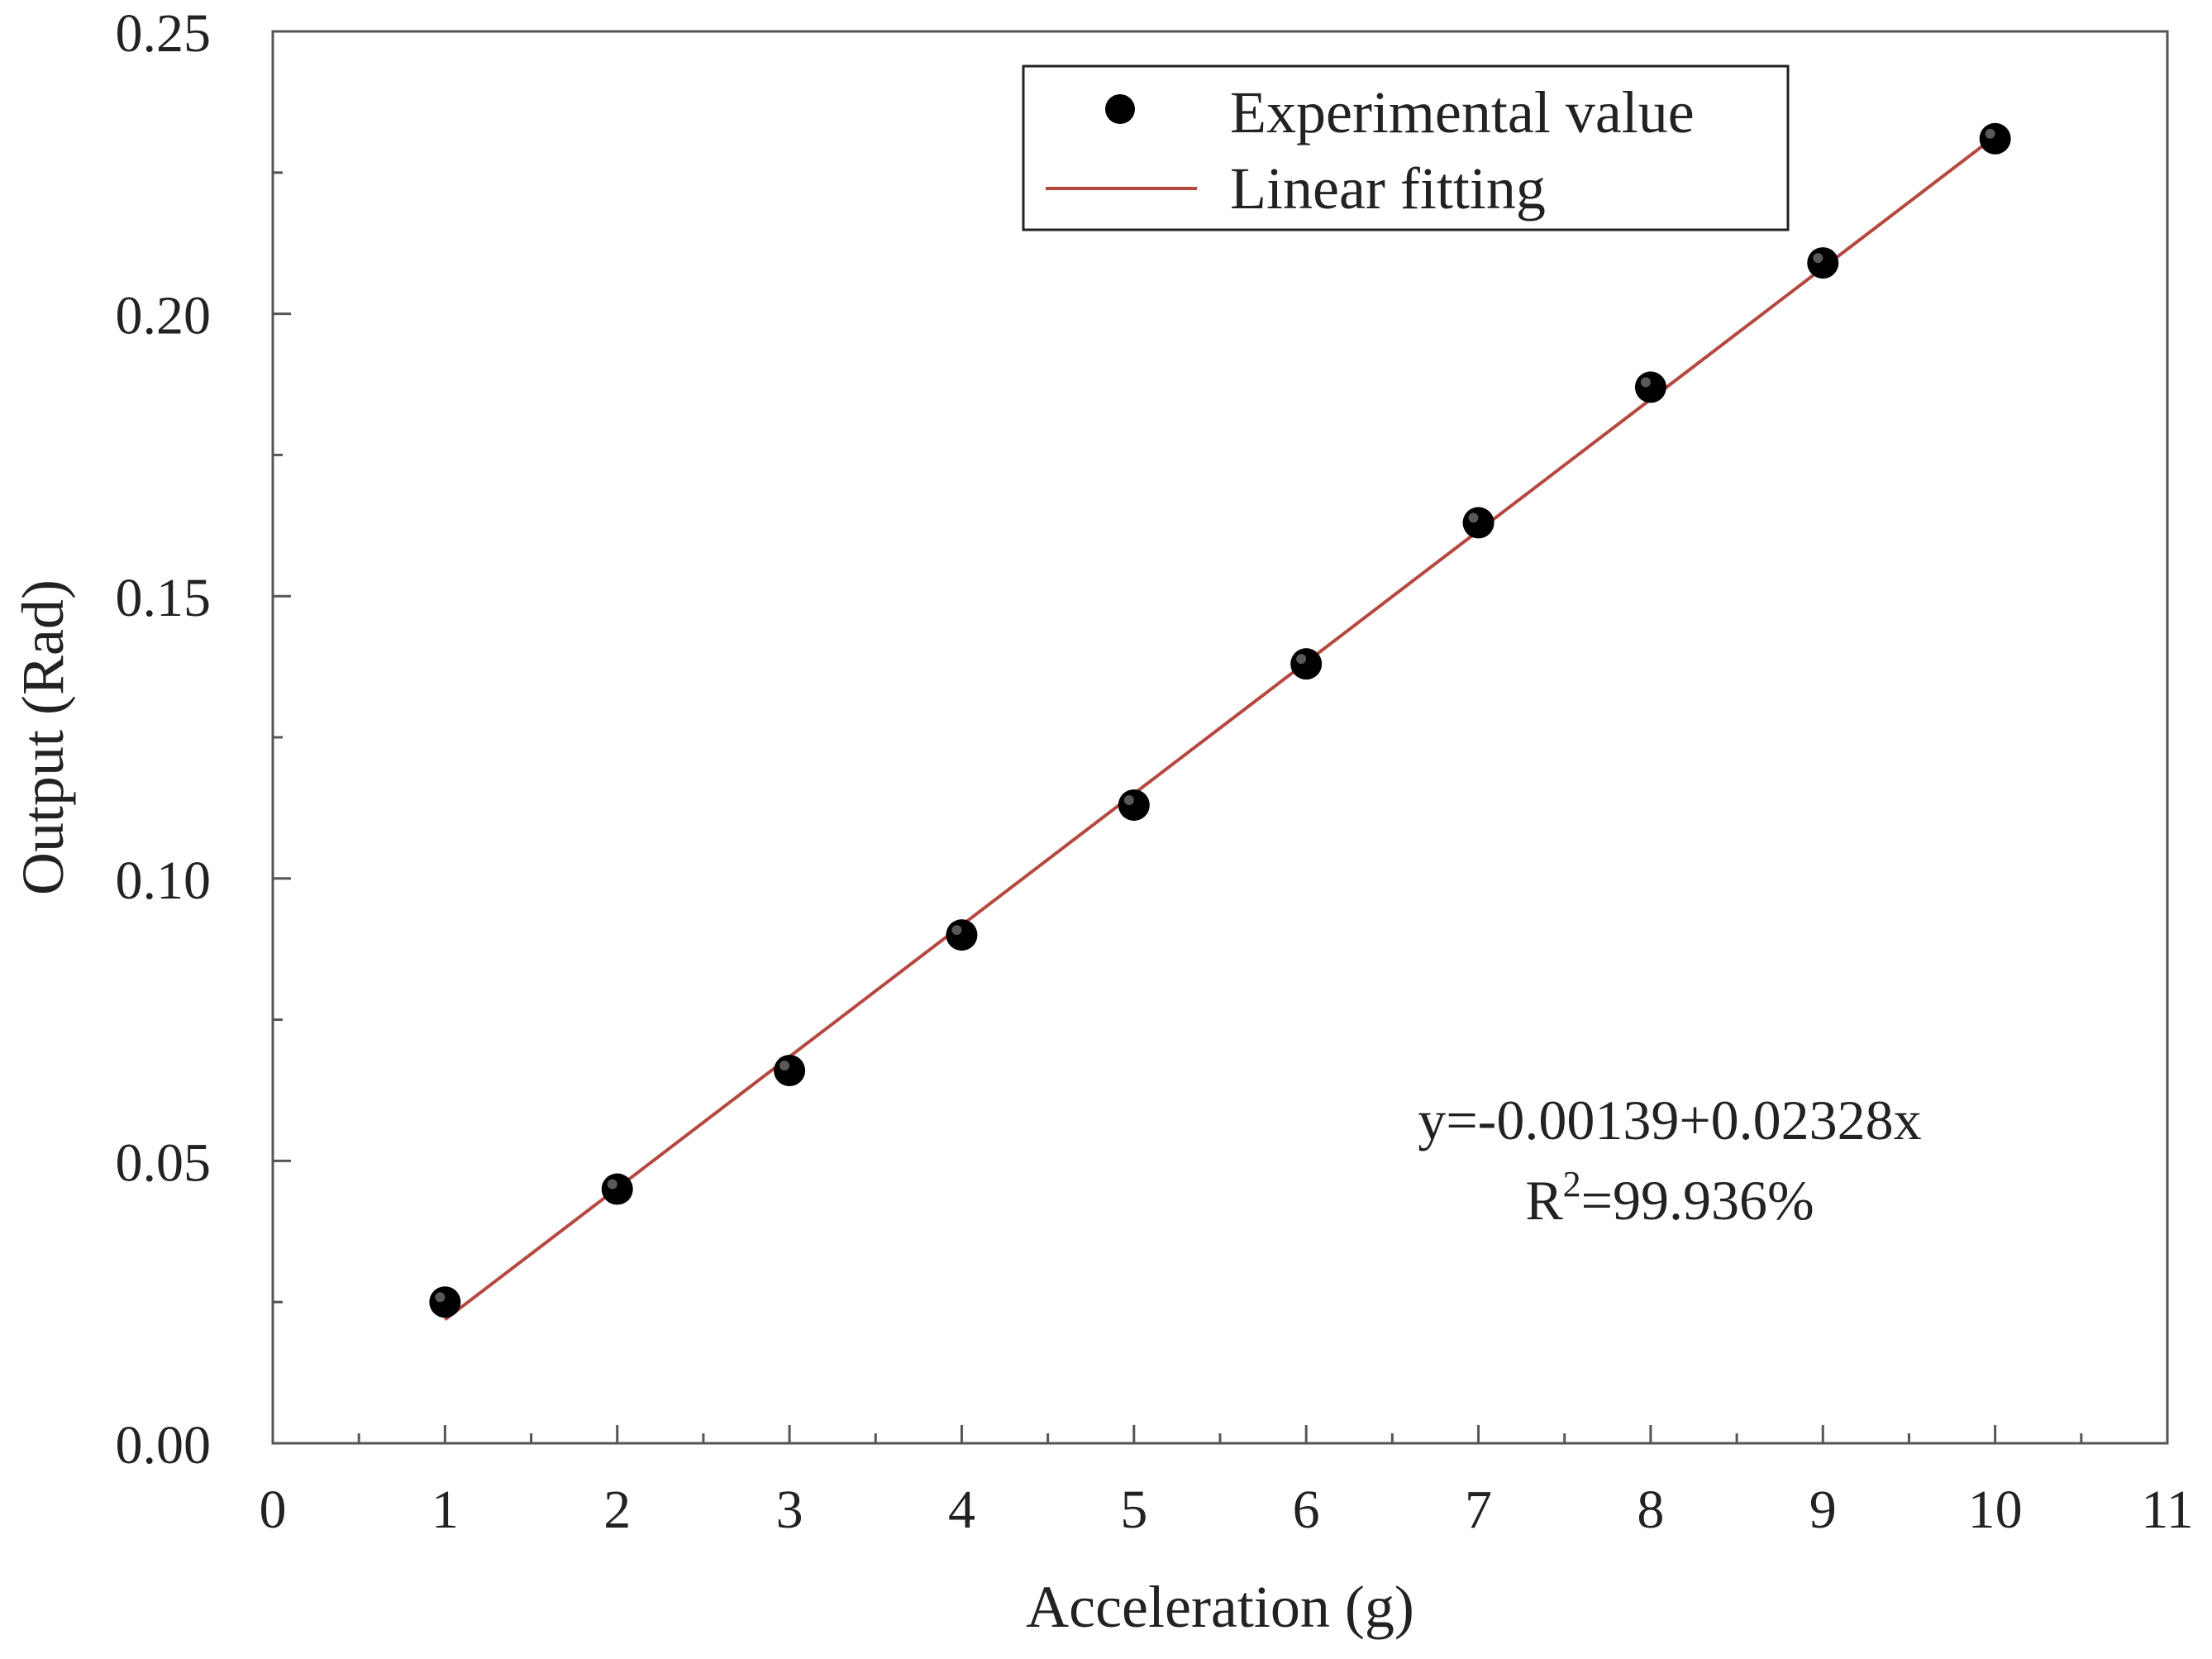 The width and height of the screenshot is (2212, 1659). I want to click on x-tick-label: 2, so click(617, 1510).